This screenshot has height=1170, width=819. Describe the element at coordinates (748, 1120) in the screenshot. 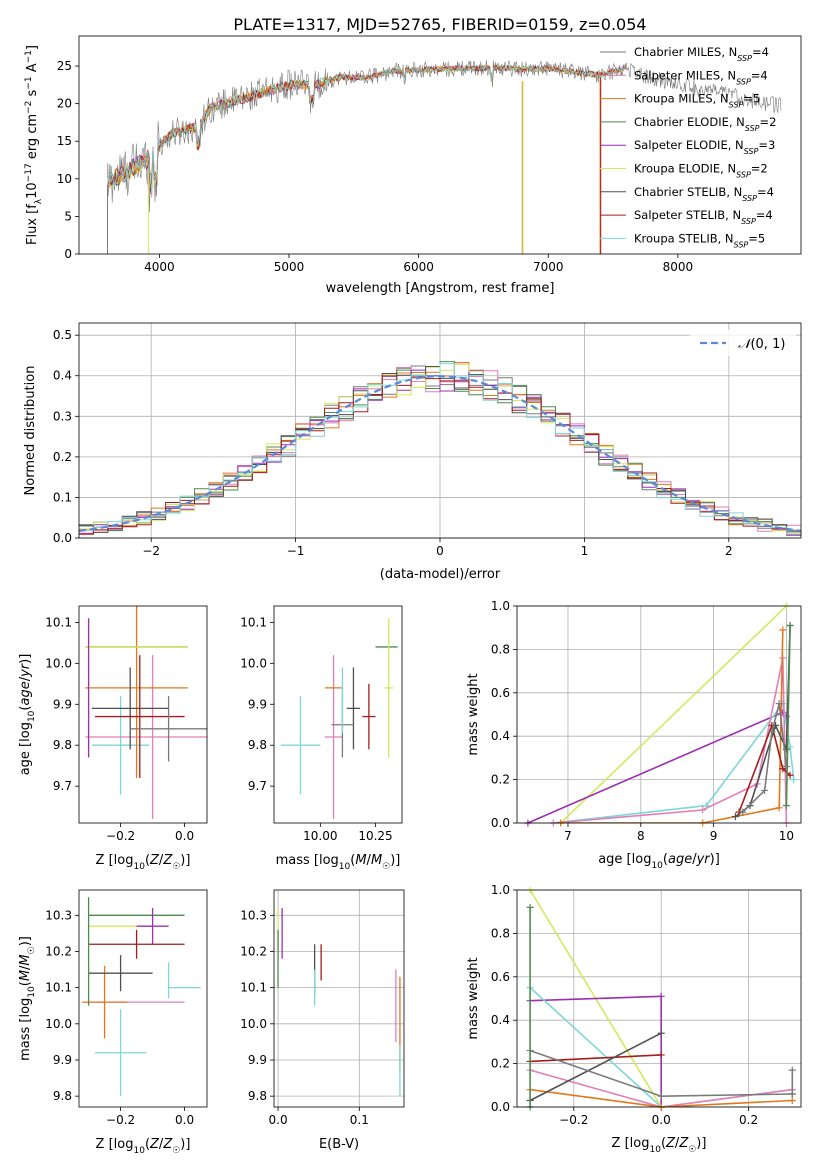

I see `x-tick-label: 0.2` at that location.